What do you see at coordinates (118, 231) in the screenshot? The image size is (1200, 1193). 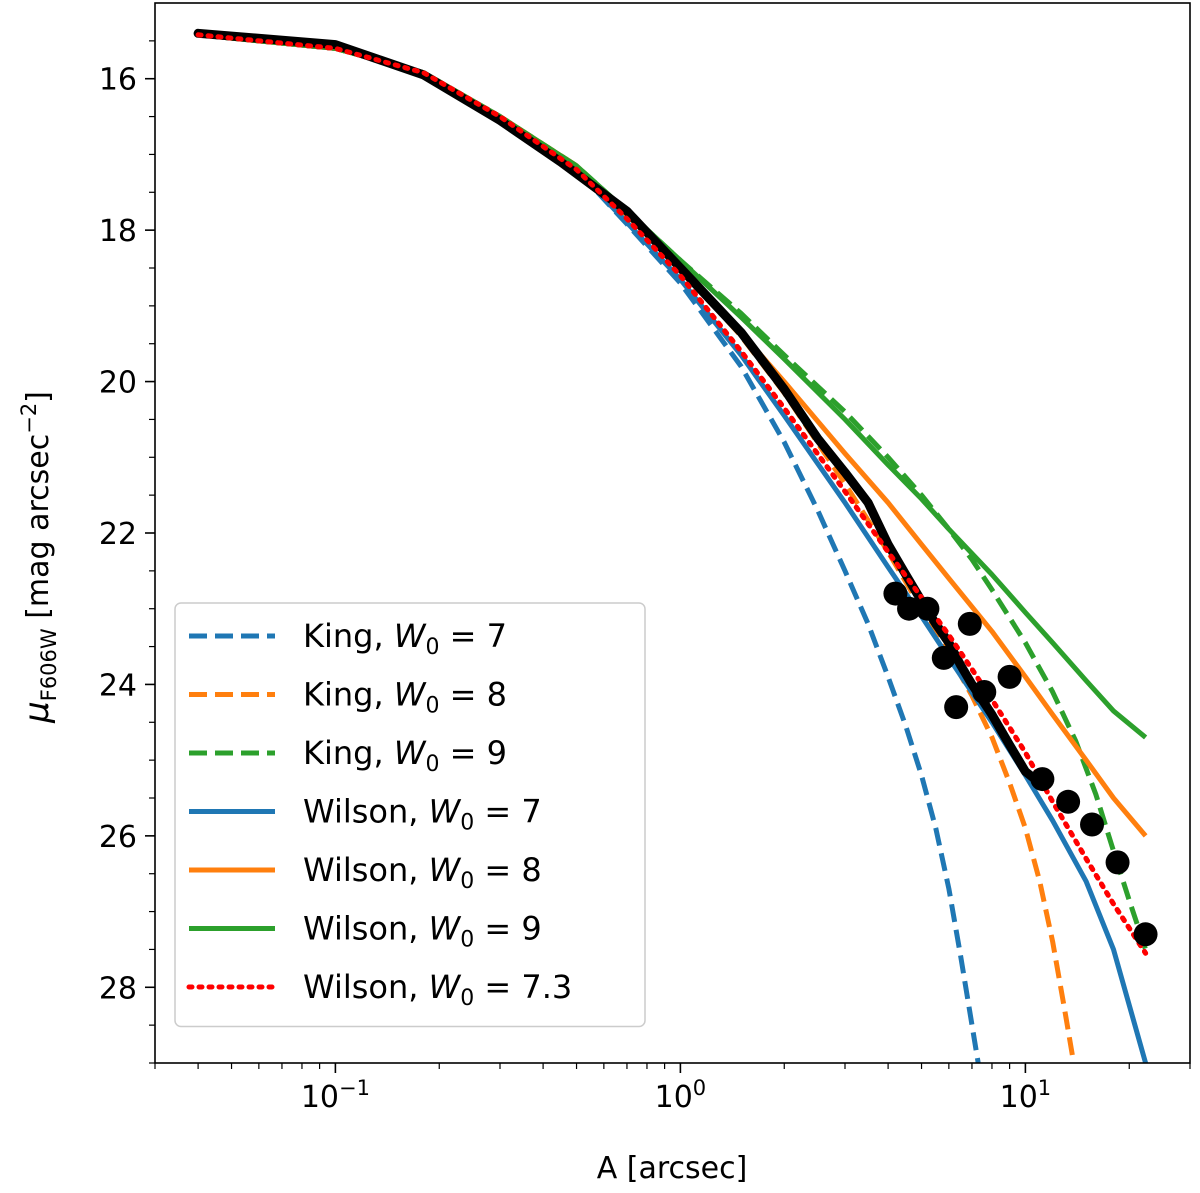 I see `y-tick-label: 18` at bounding box center [118, 231].